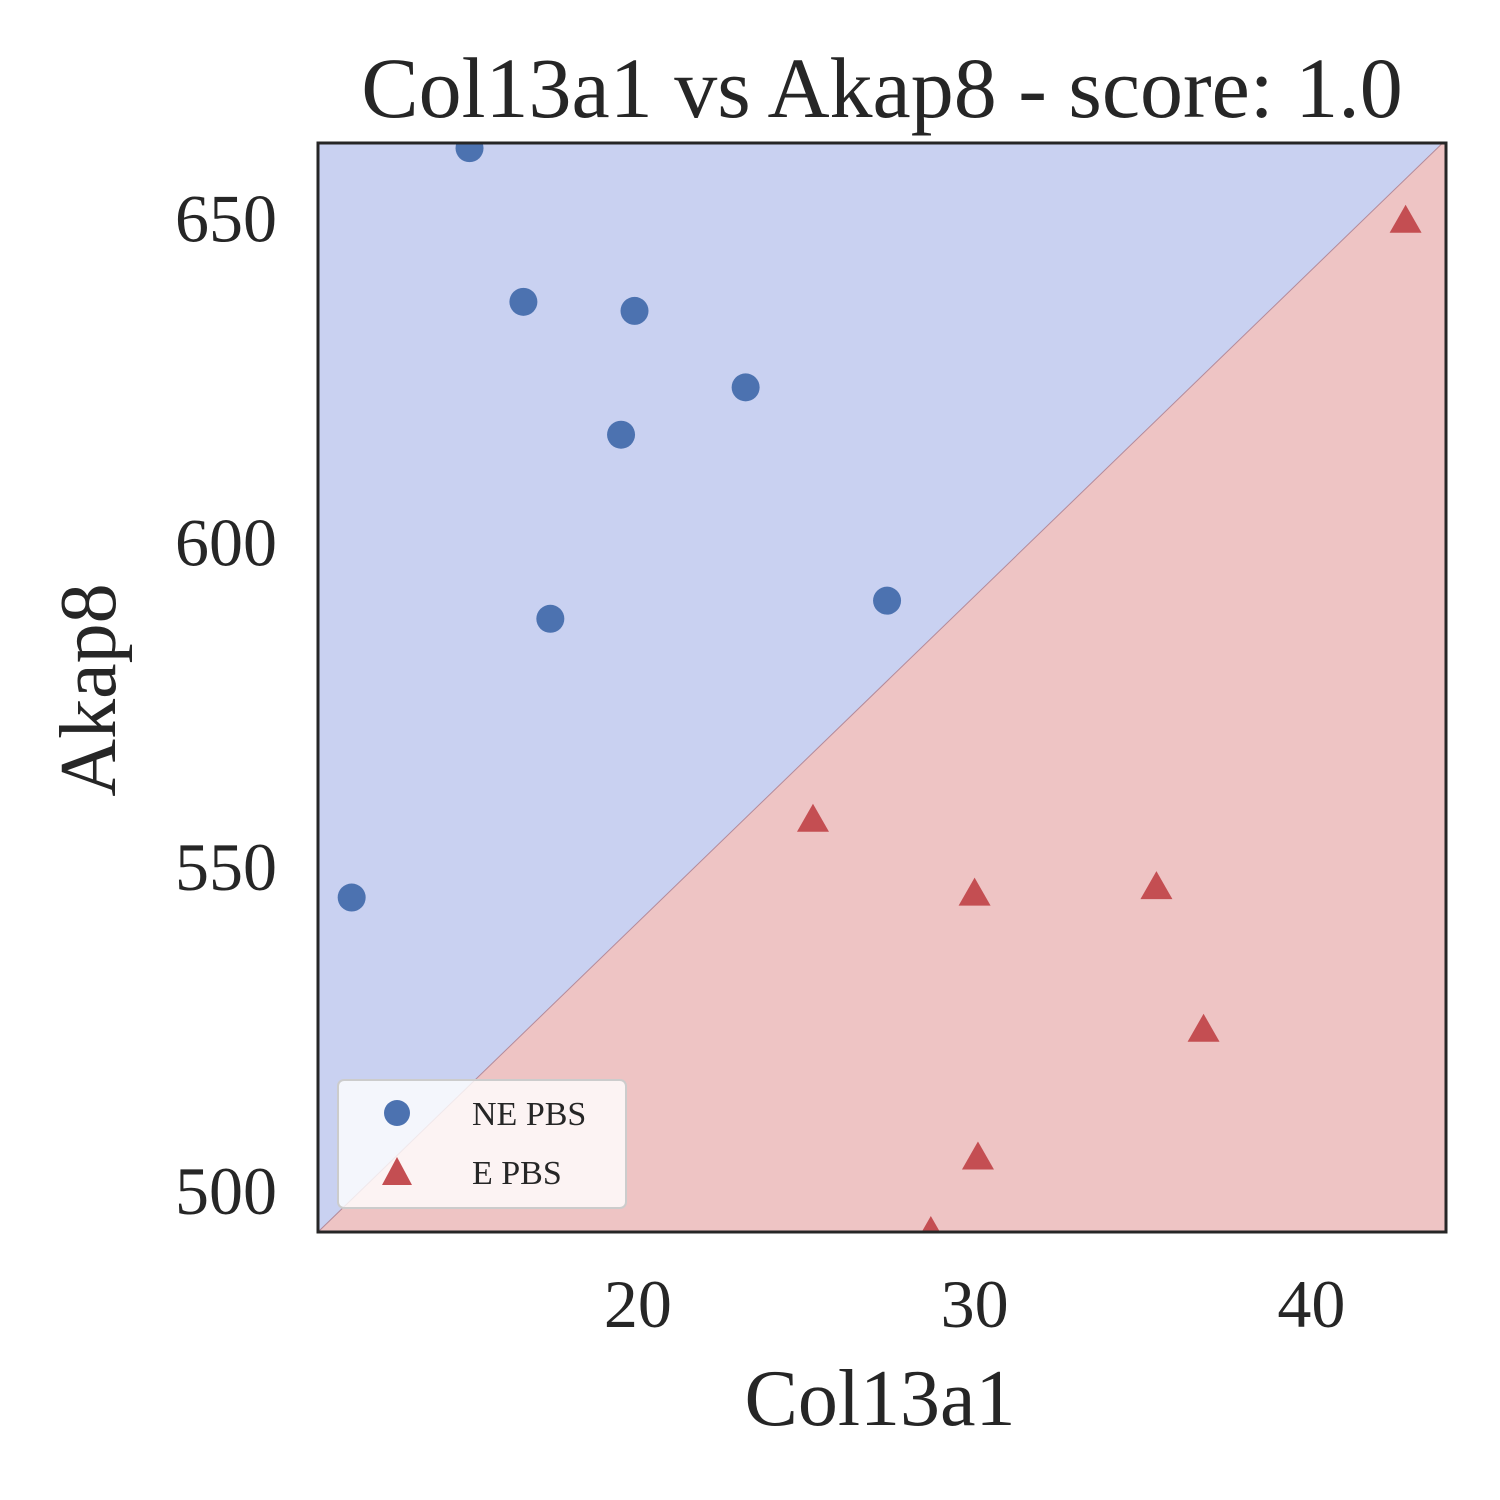 Image resolution: width=1500 pixels, height=1500 pixels. Describe the element at coordinates (226, 219) in the screenshot. I see `y-tick-label-650: 650` at that location.